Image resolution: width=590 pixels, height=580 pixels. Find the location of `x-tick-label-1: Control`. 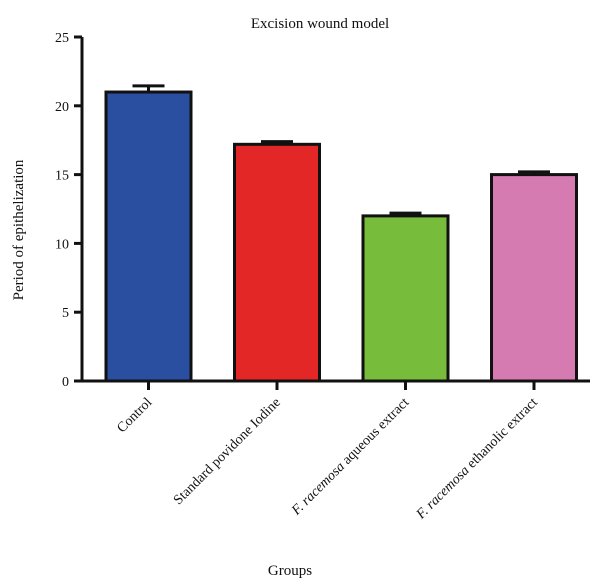

x-tick-label-1: Control is located at coordinates (134, 415).